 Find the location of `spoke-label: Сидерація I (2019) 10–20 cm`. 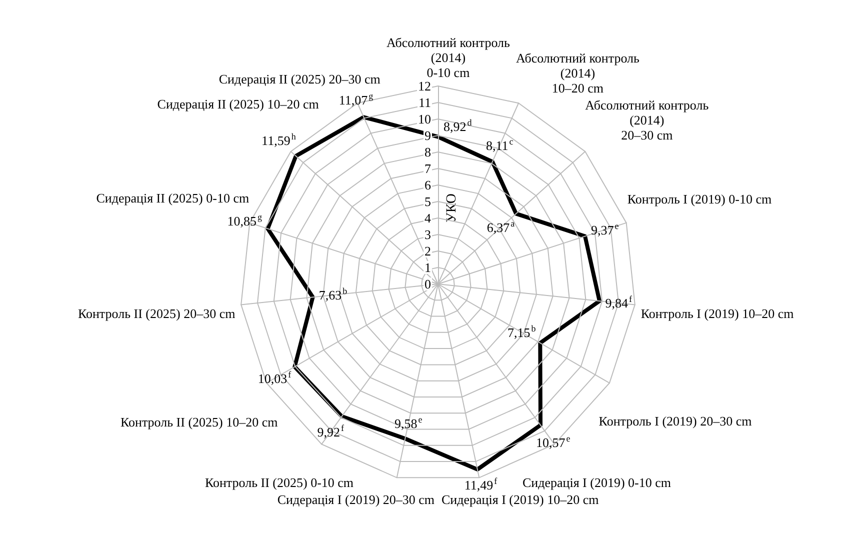

spoke-label: Сидерація I (2019) 10–20 cm is located at coordinates (520, 499).